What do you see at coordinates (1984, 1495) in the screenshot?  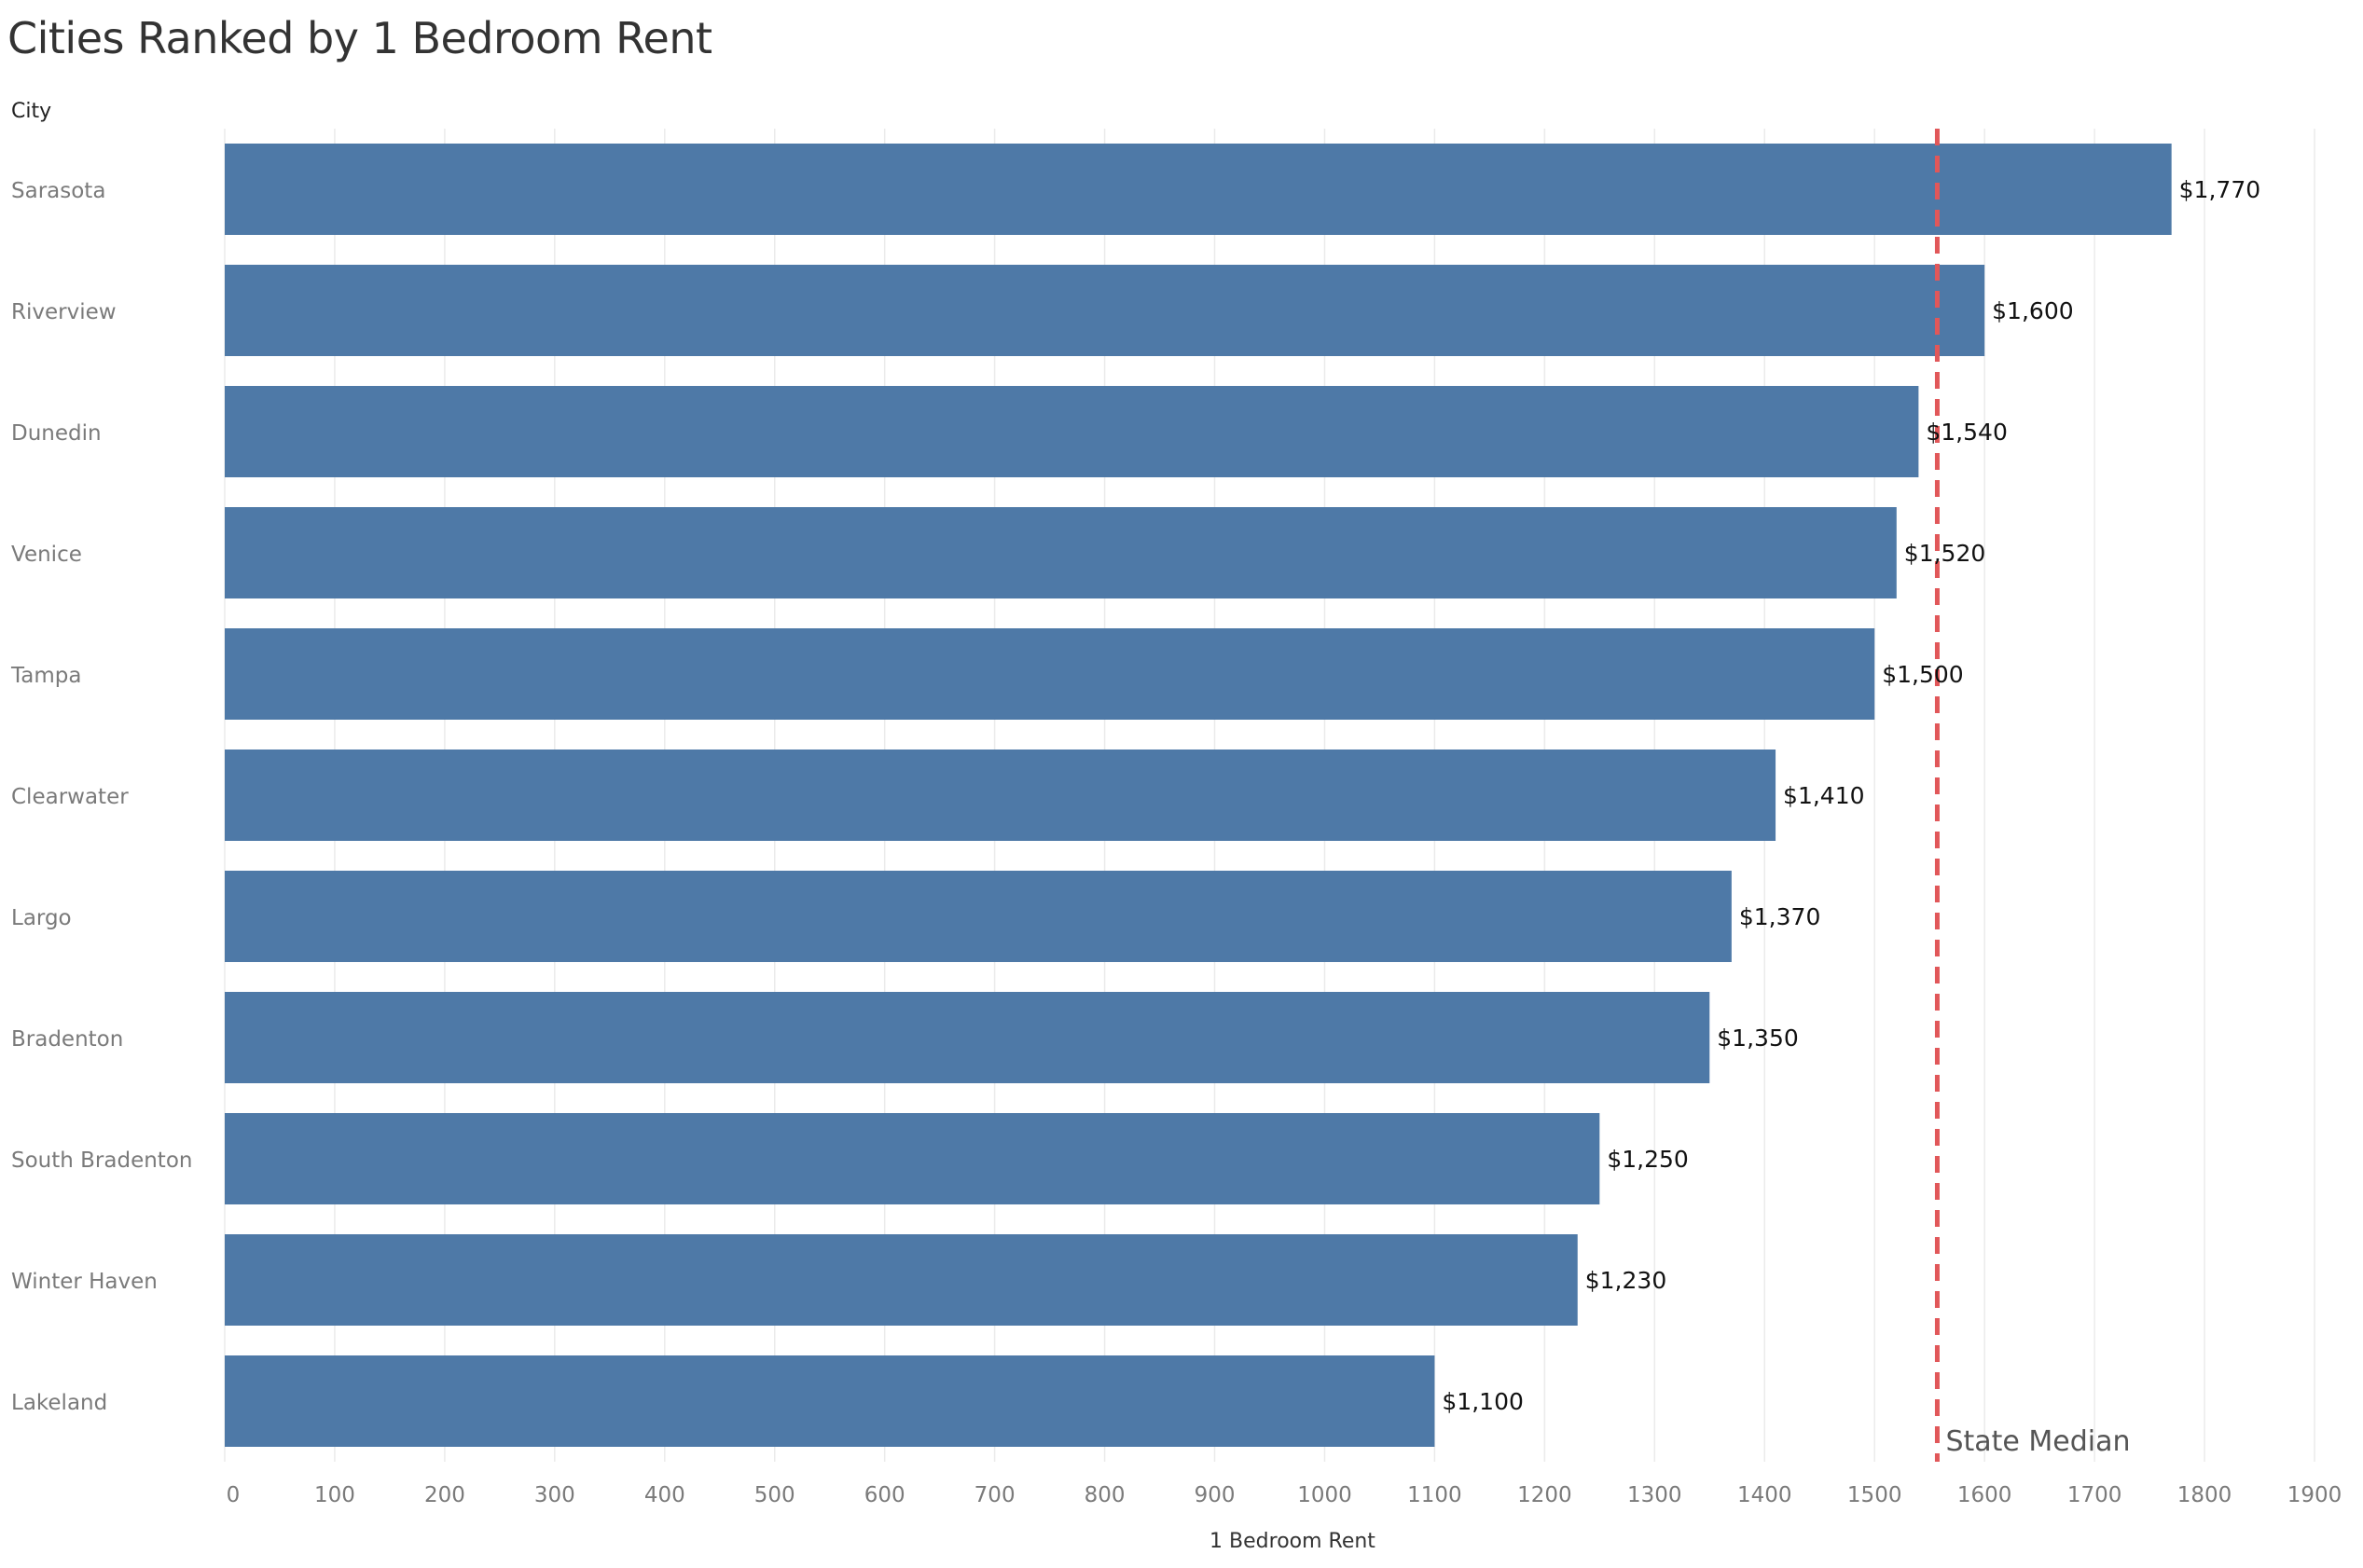 I see `x-tick-label: 1600` at bounding box center [1984, 1495].